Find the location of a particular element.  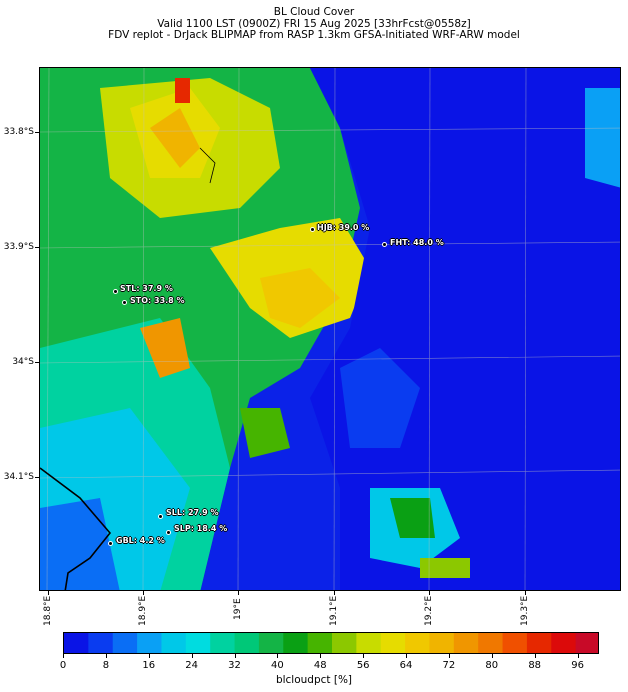

colorbar-tick-label: 24 is located at coordinates (191, 665).